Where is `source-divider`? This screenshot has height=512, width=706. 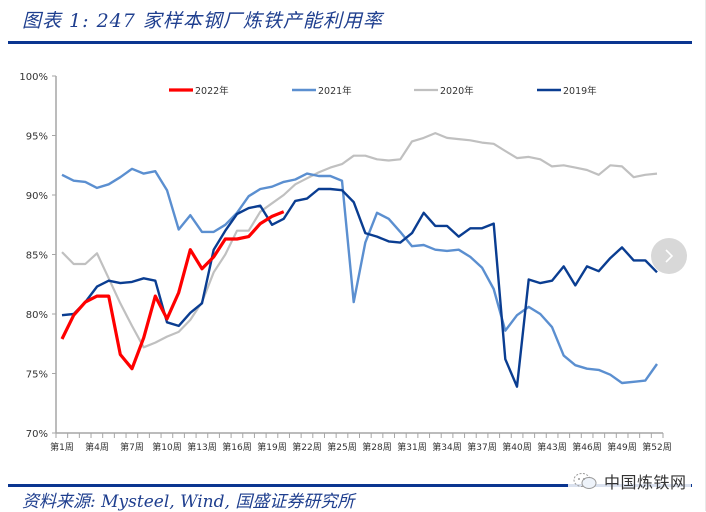
source-divider is located at coordinates (350, 485).